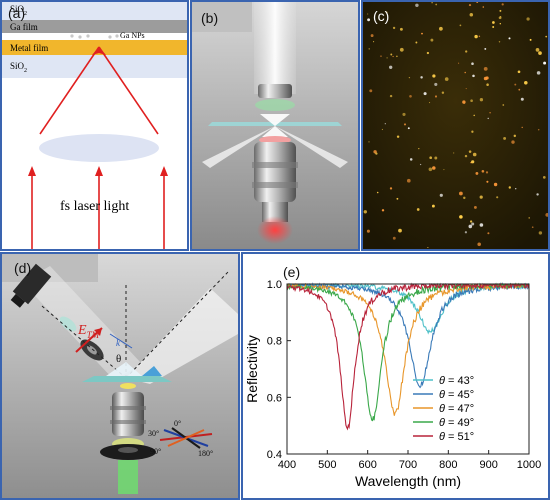  I want to click on series-line, so click(408, 356).